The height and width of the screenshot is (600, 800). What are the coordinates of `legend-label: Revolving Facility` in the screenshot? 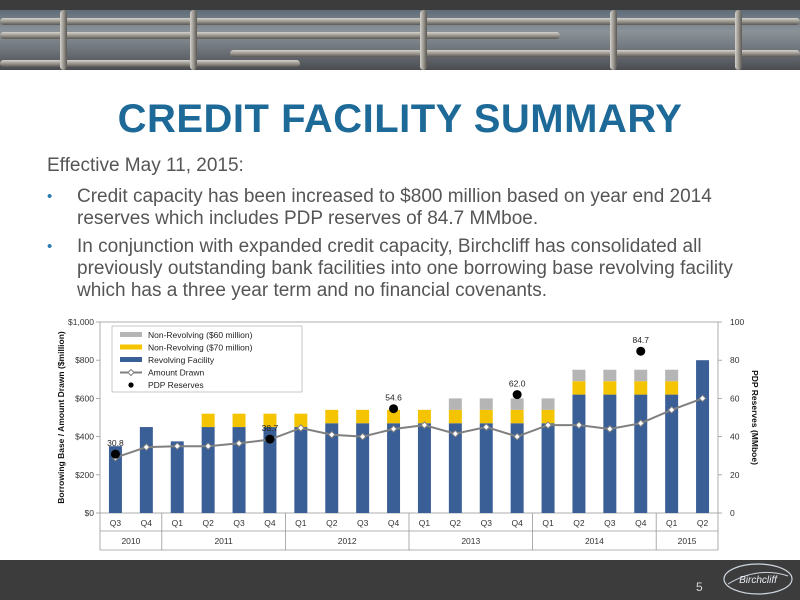 It's located at (181, 360).